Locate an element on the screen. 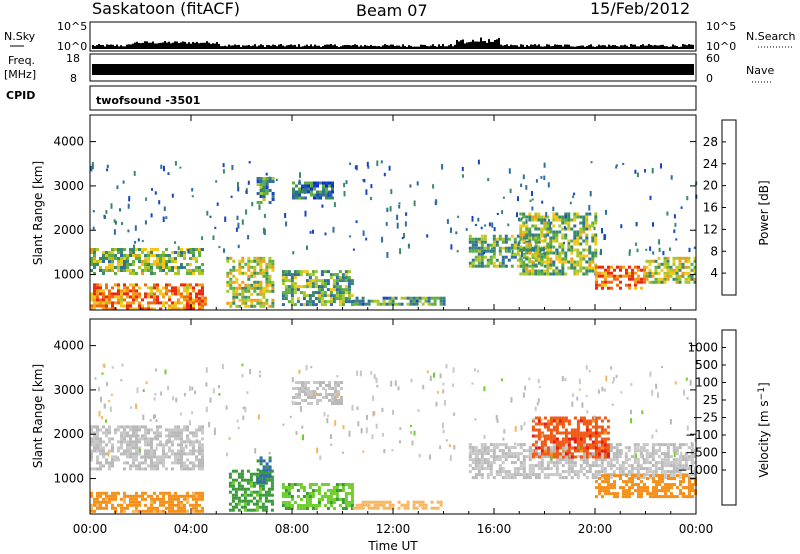 This screenshot has width=800, height=554. station-title: Saskatoon (fitACF) is located at coordinates (166, 9).